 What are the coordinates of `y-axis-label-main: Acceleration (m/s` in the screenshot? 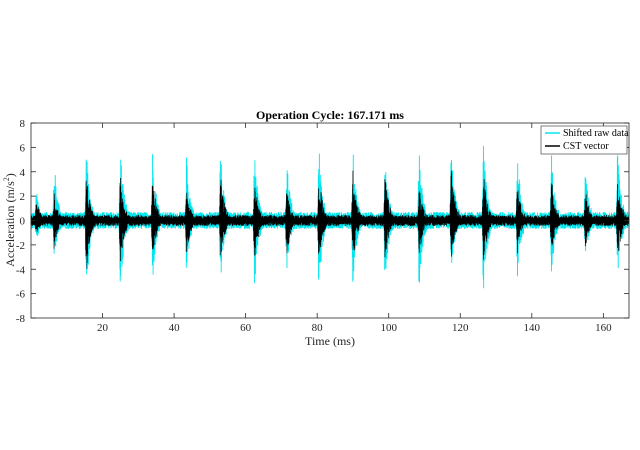 It's located at (10, 224).